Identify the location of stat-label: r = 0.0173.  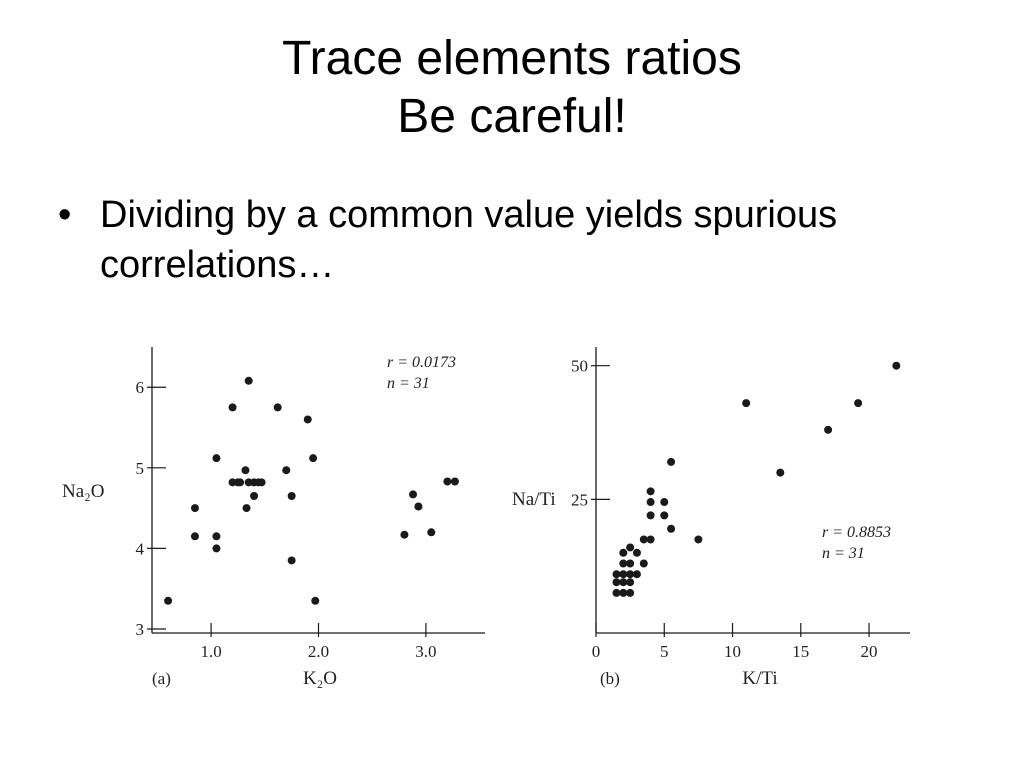
(421, 362).